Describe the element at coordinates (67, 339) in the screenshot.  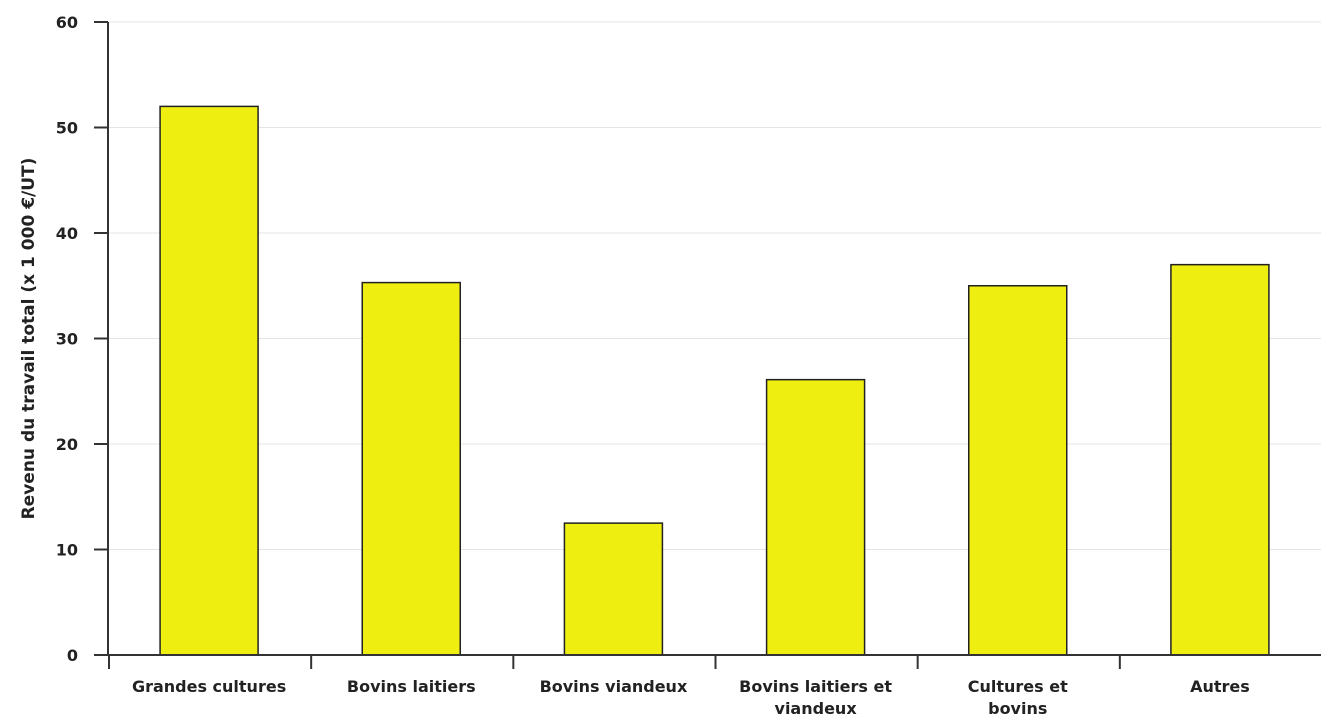
I see `y-tick-label: 30` at that location.